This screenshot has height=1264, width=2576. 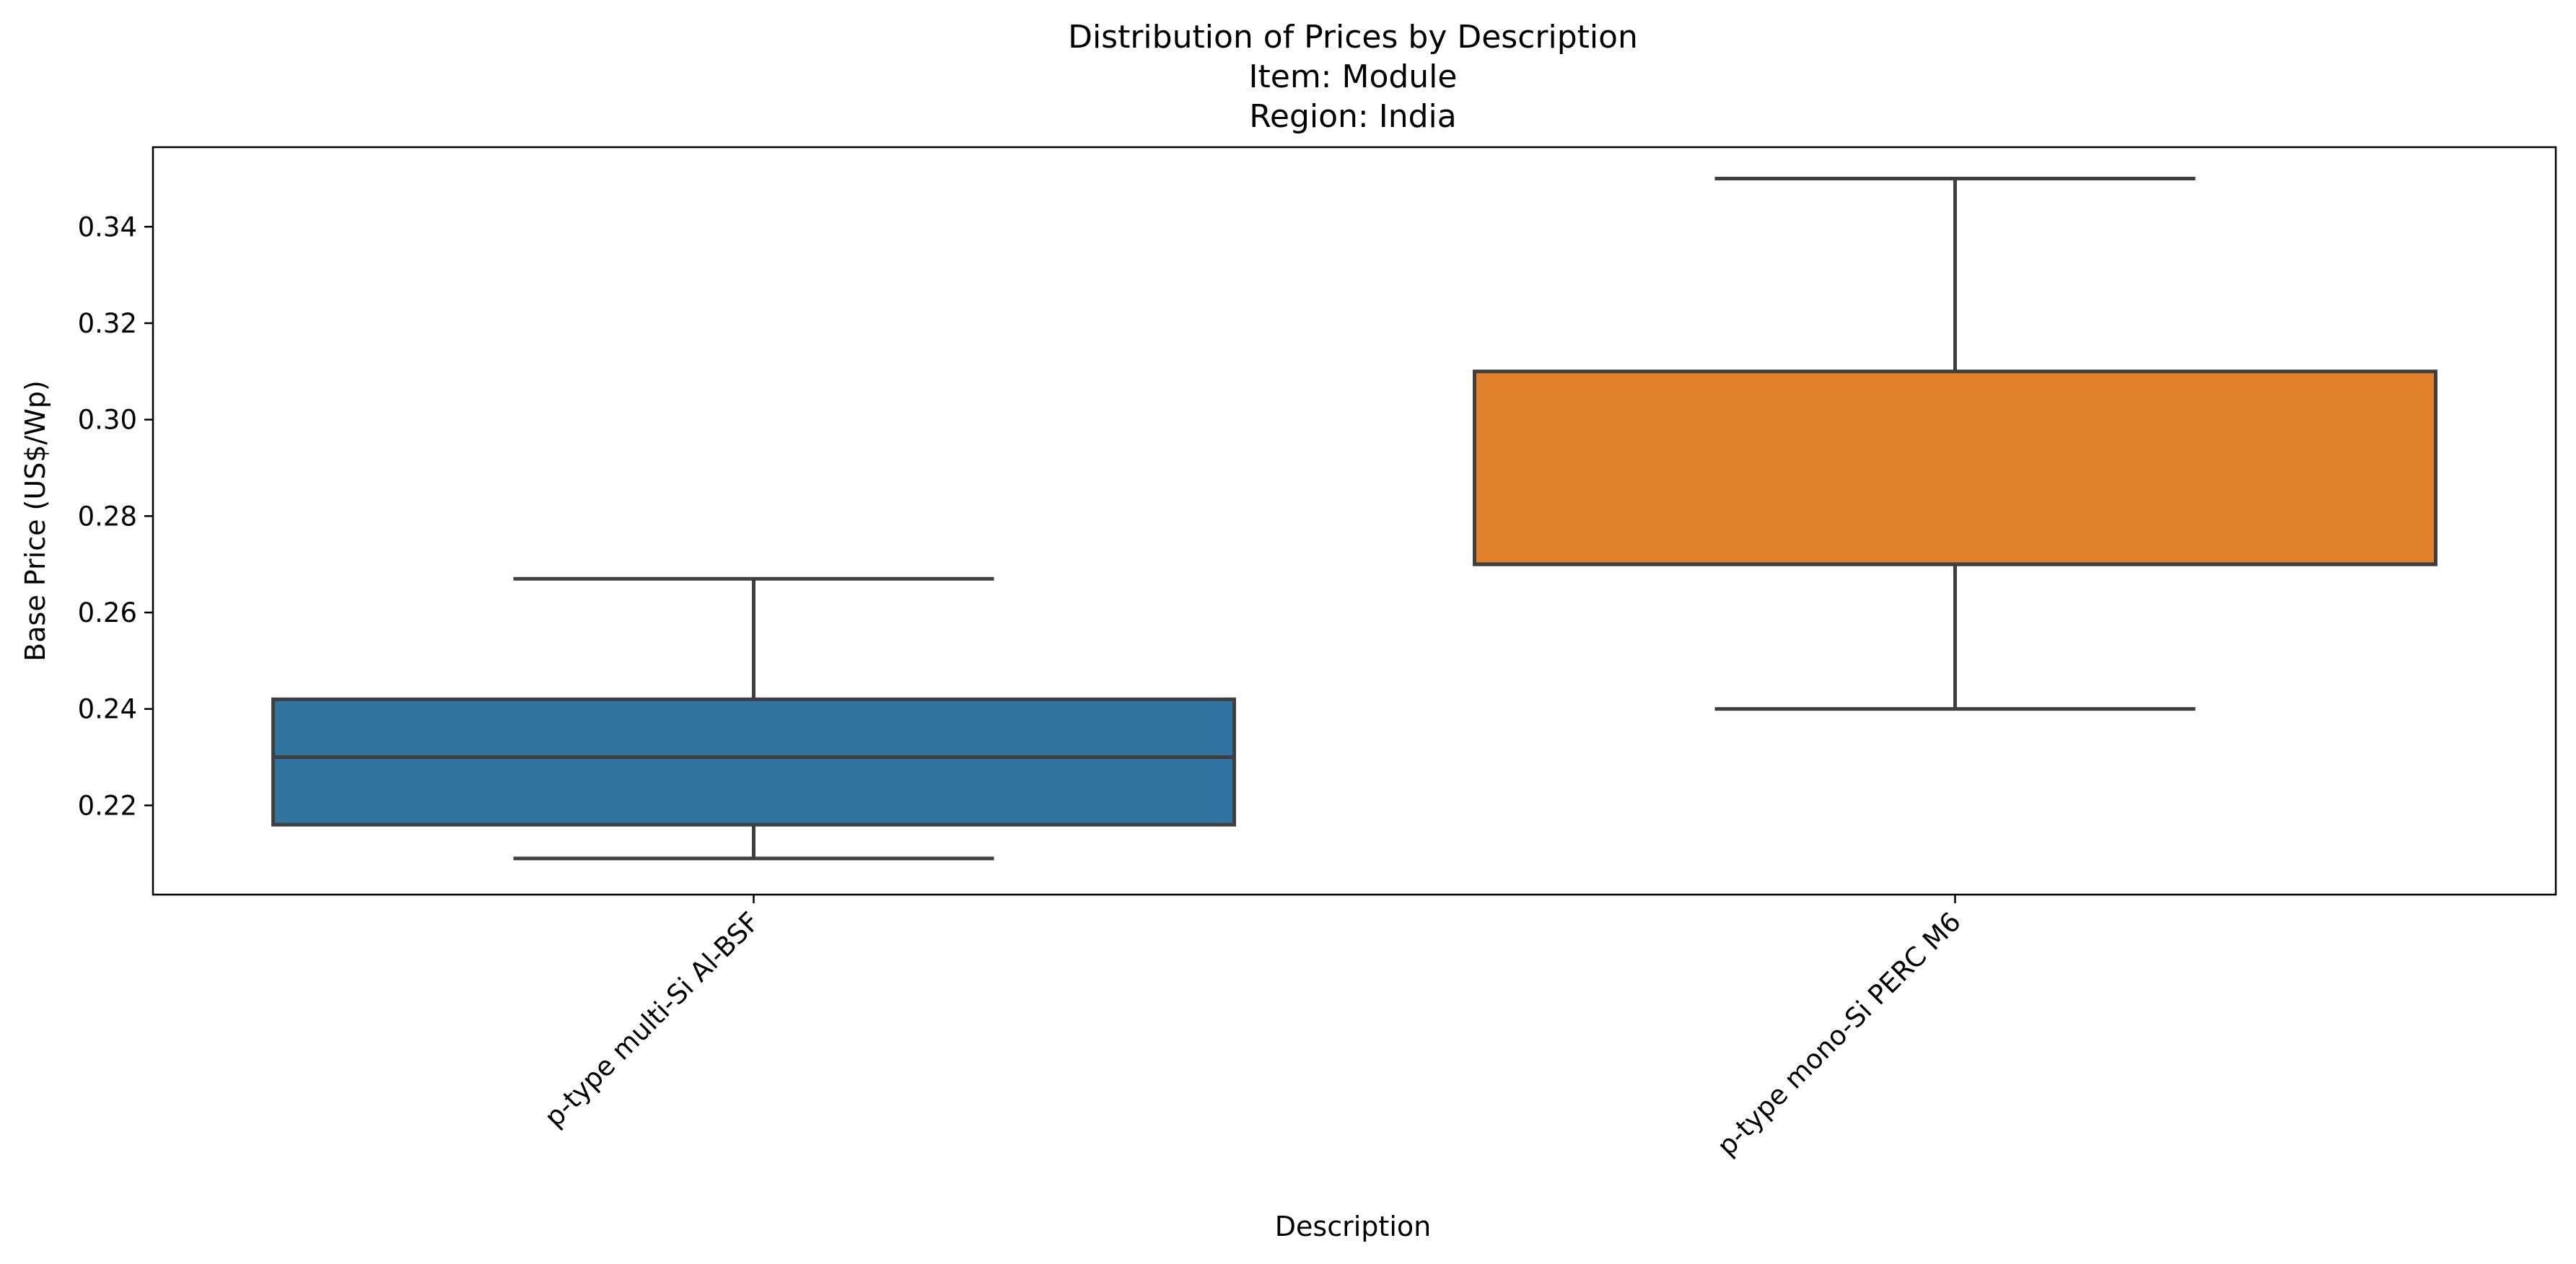 I want to click on chart-title-line-1: Distribution of Prices by Description, so click(x=1353, y=37).